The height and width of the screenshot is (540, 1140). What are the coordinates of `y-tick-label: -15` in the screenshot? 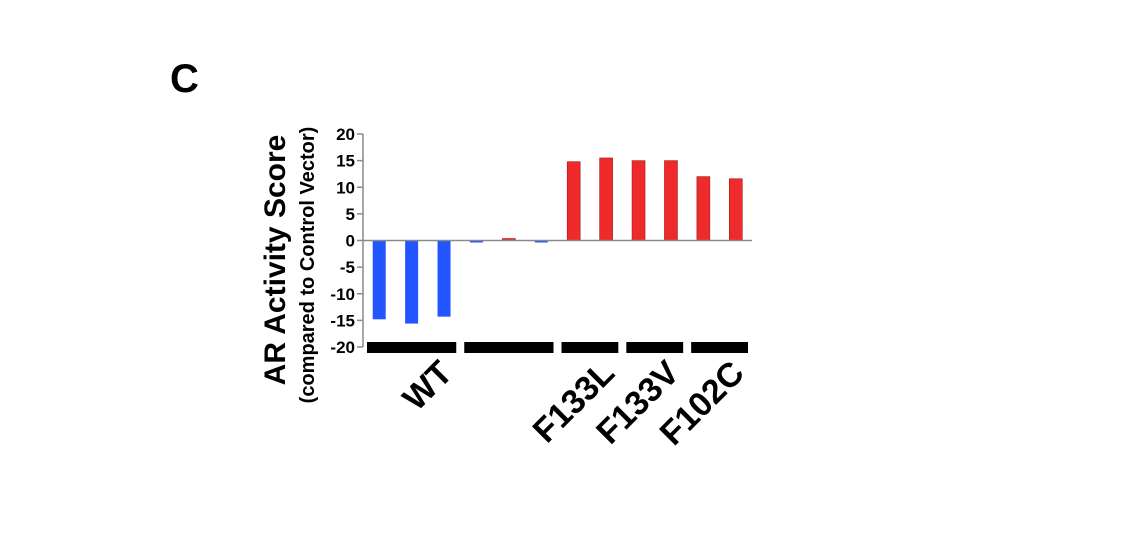 It's located at (342, 320).